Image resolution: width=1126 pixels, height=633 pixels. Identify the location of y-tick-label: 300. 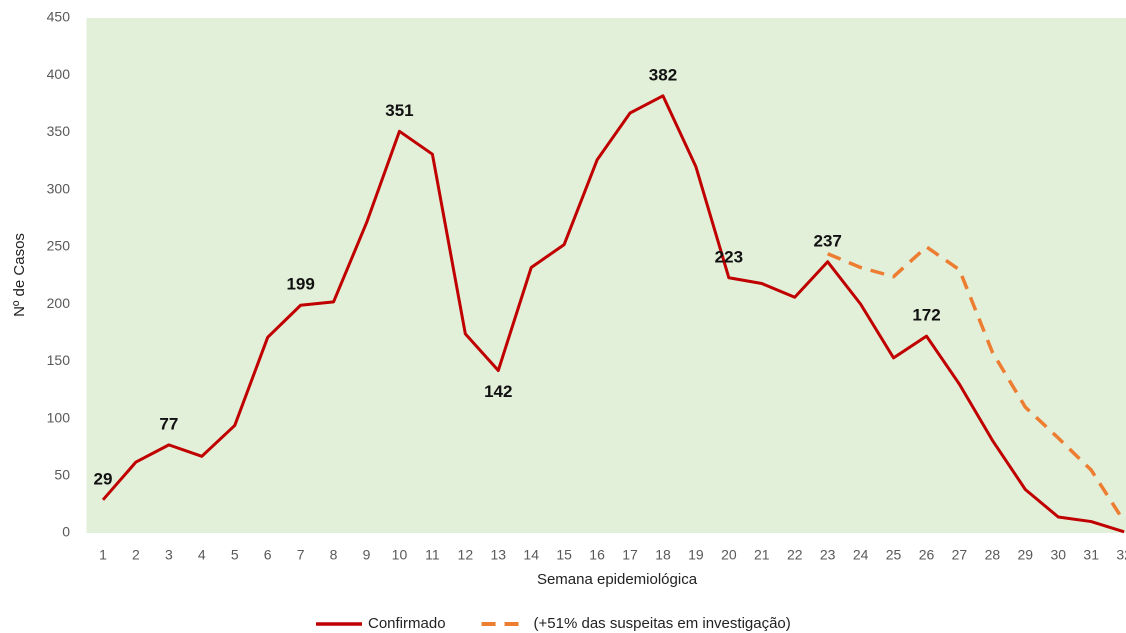
(59, 188).